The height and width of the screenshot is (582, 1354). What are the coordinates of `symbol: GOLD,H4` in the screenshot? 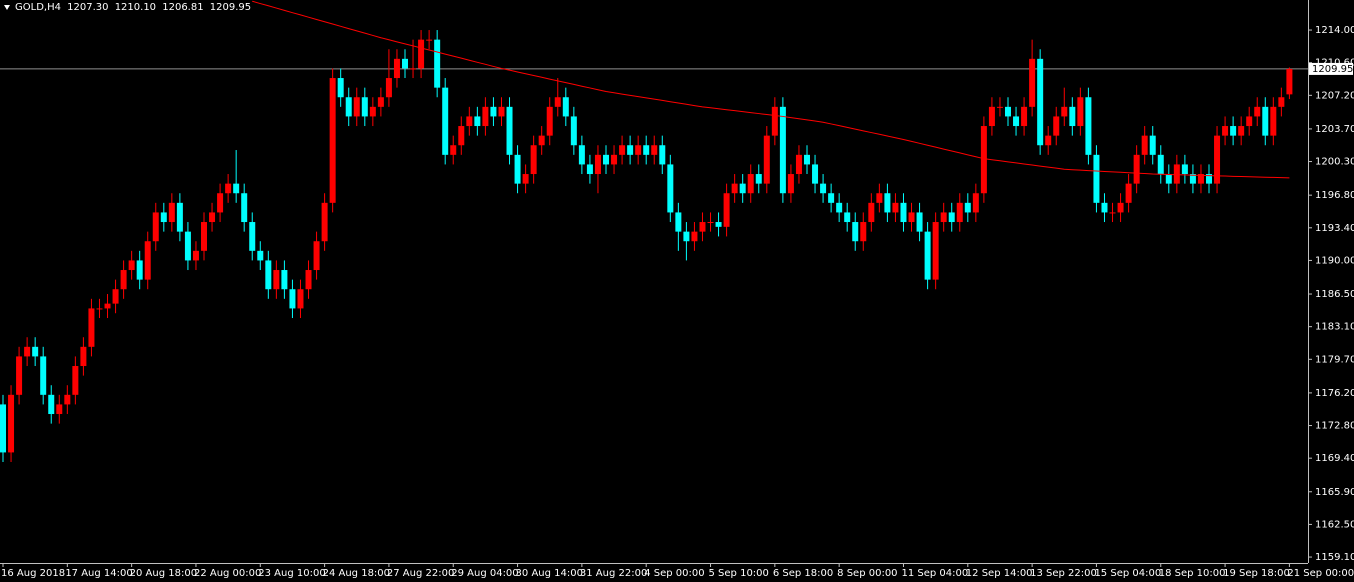 It's located at (38, 7).